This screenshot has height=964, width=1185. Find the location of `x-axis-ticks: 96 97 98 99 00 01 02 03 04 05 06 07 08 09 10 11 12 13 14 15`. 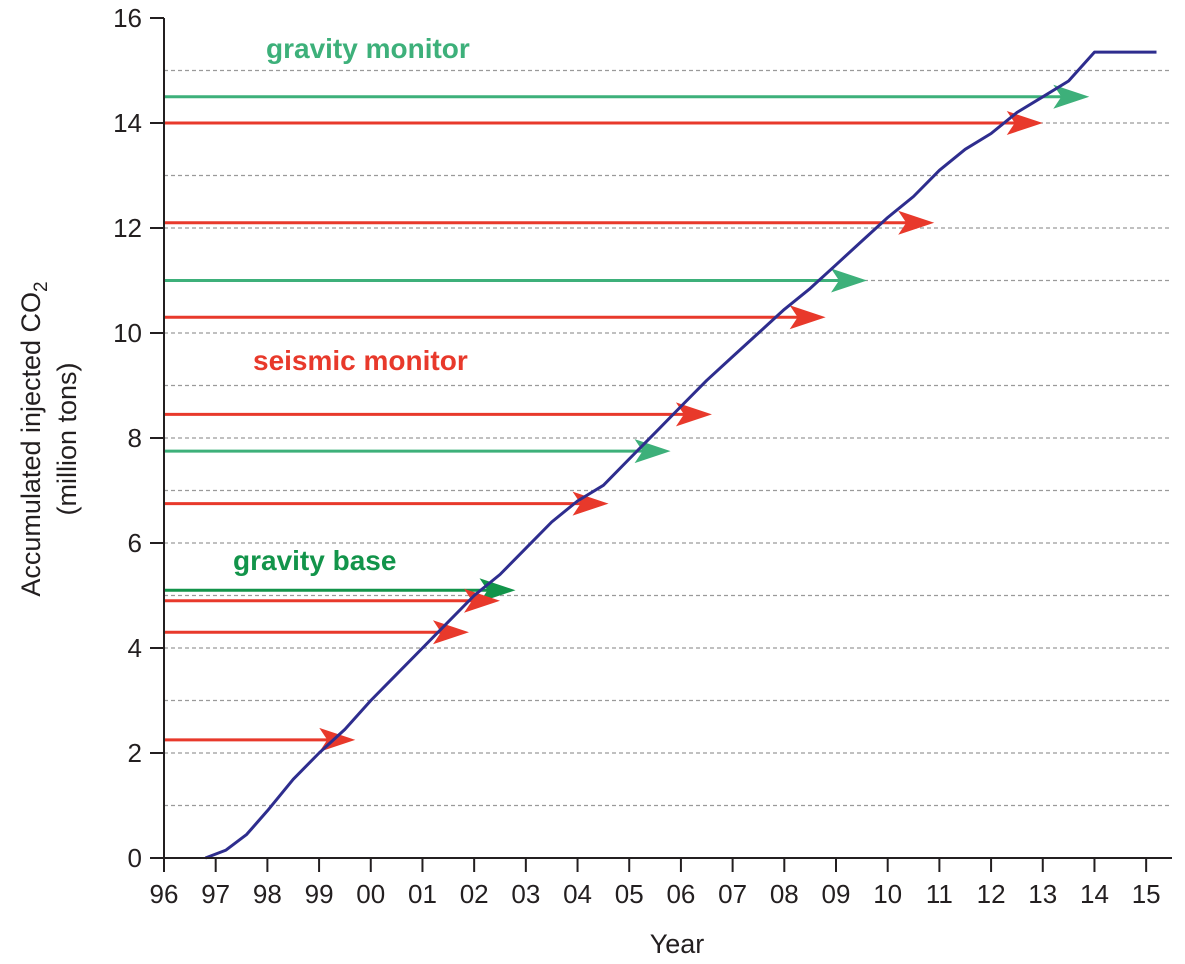

x-axis-ticks: 96 97 98 99 00 01 02 03 04 05 06 07 08 09 10 11 12 13 14 15 is located at coordinates (655, 883).